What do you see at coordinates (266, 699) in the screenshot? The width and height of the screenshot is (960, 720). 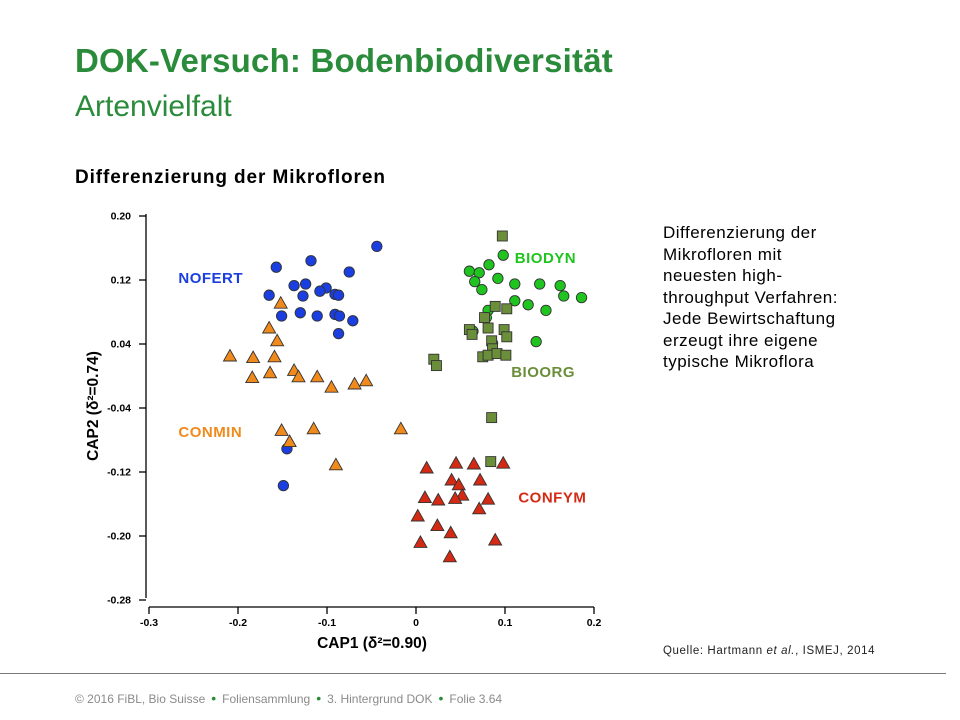 I see `footer-collection: Foliensammlung` at bounding box center [266, 699].